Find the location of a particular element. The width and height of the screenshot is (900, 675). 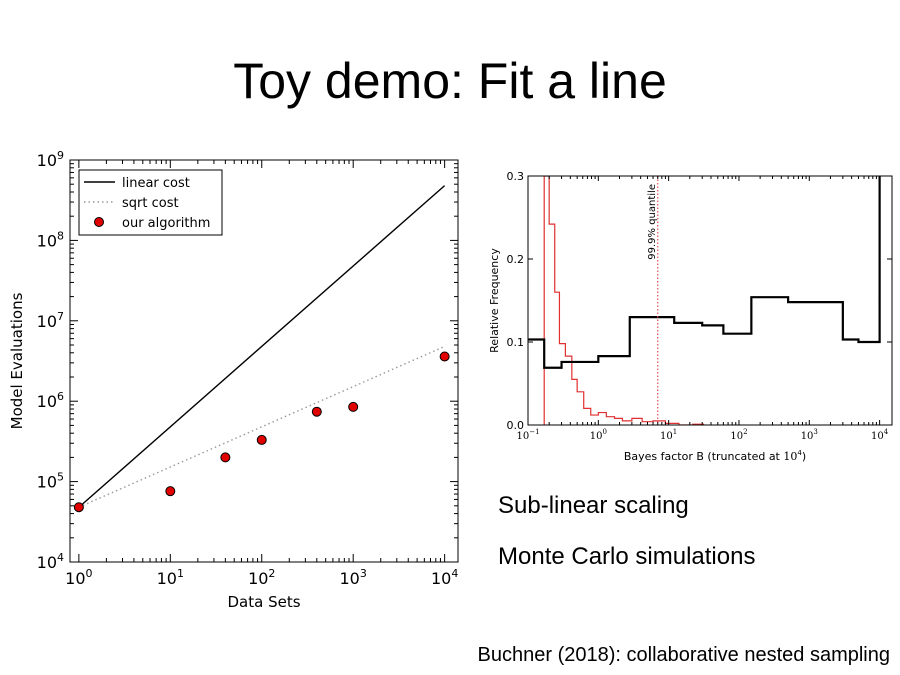

bullet-sub-linear: Sub-linear scaling is located at coordinates (593, 505).